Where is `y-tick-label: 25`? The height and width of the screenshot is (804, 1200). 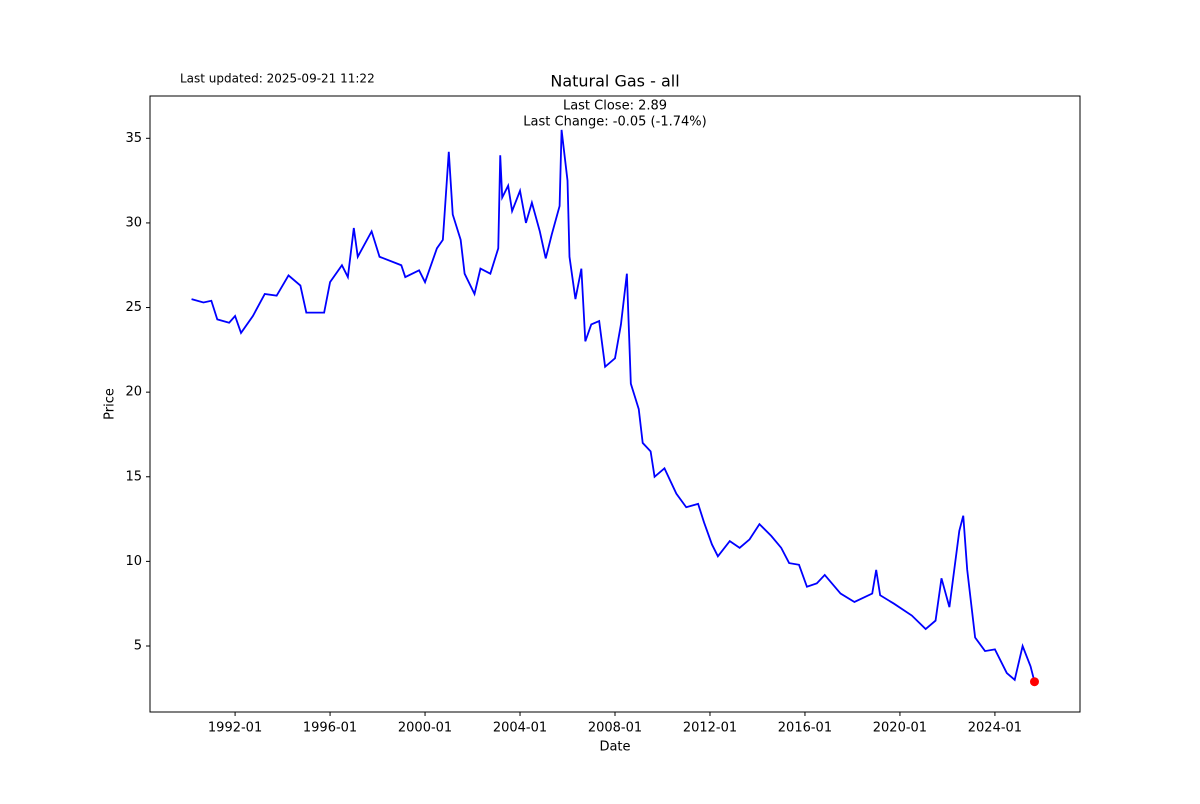
y-tick-label: 25 is located at coordinates (133, 307).